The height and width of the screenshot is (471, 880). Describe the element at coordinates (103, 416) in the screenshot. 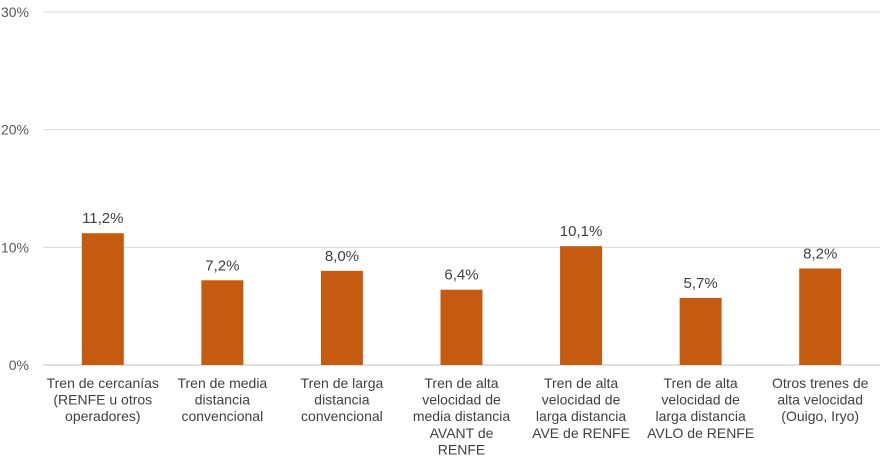

I see `category-label-line: operadores)` at that location.